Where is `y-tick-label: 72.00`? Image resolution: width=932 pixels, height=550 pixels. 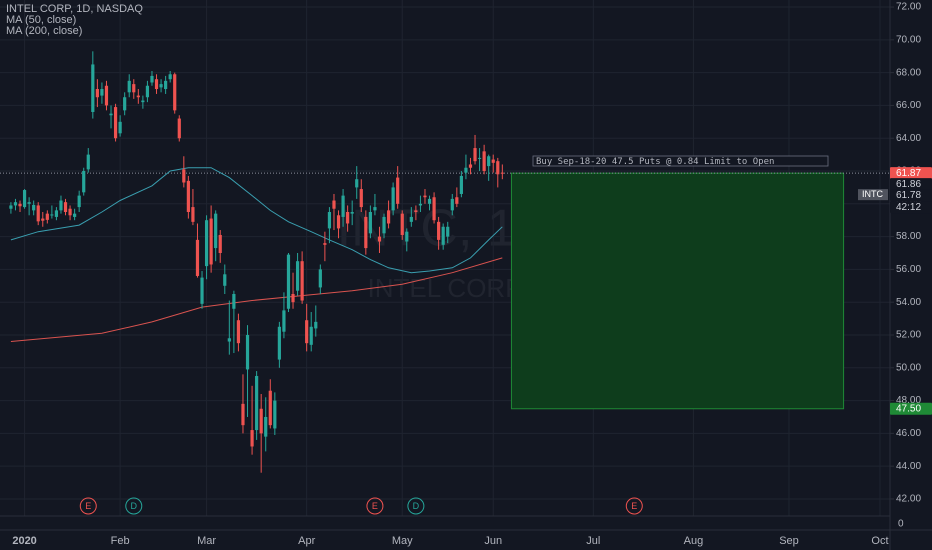
y-tick-label: 72.00 is located at coordinates (908, 7).